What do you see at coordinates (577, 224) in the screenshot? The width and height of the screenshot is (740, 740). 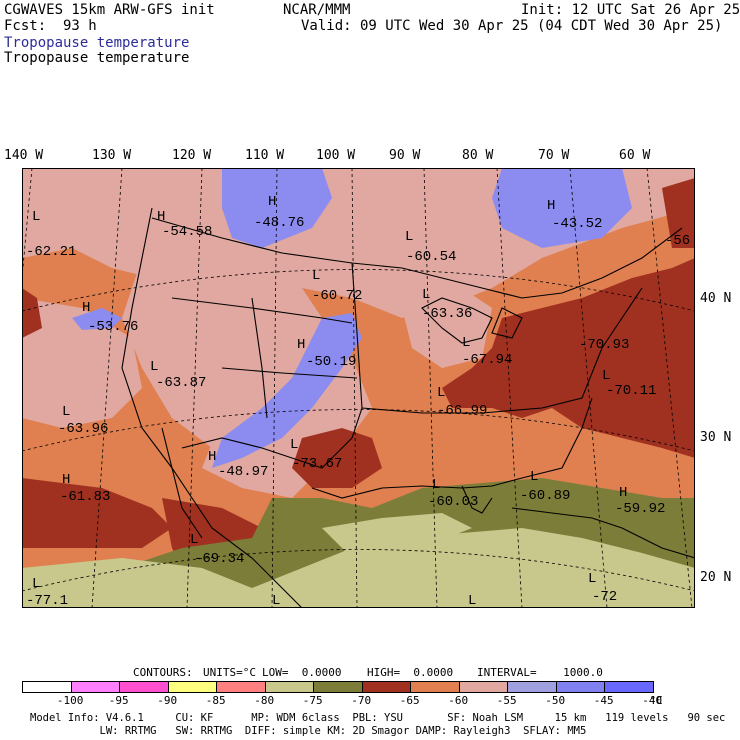 I see `center-value: -43.52` at bounding box center [577, 224].